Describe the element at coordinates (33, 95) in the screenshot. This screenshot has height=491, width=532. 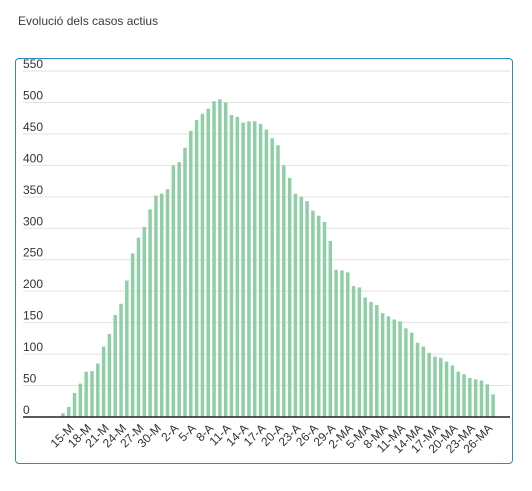
I see `y-tick-label: 500` at that location.